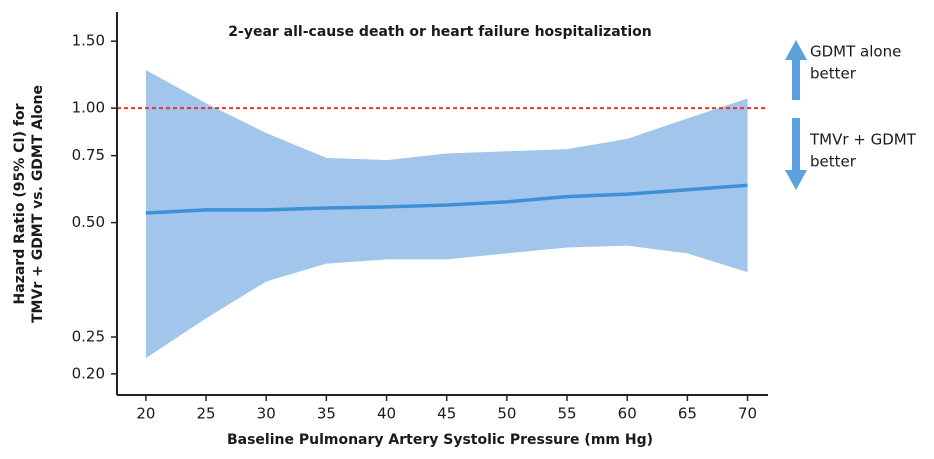 The height and width of the screenshot is (459, 934). I want to click on y-tick-label: 1.00, so click(88, 108).